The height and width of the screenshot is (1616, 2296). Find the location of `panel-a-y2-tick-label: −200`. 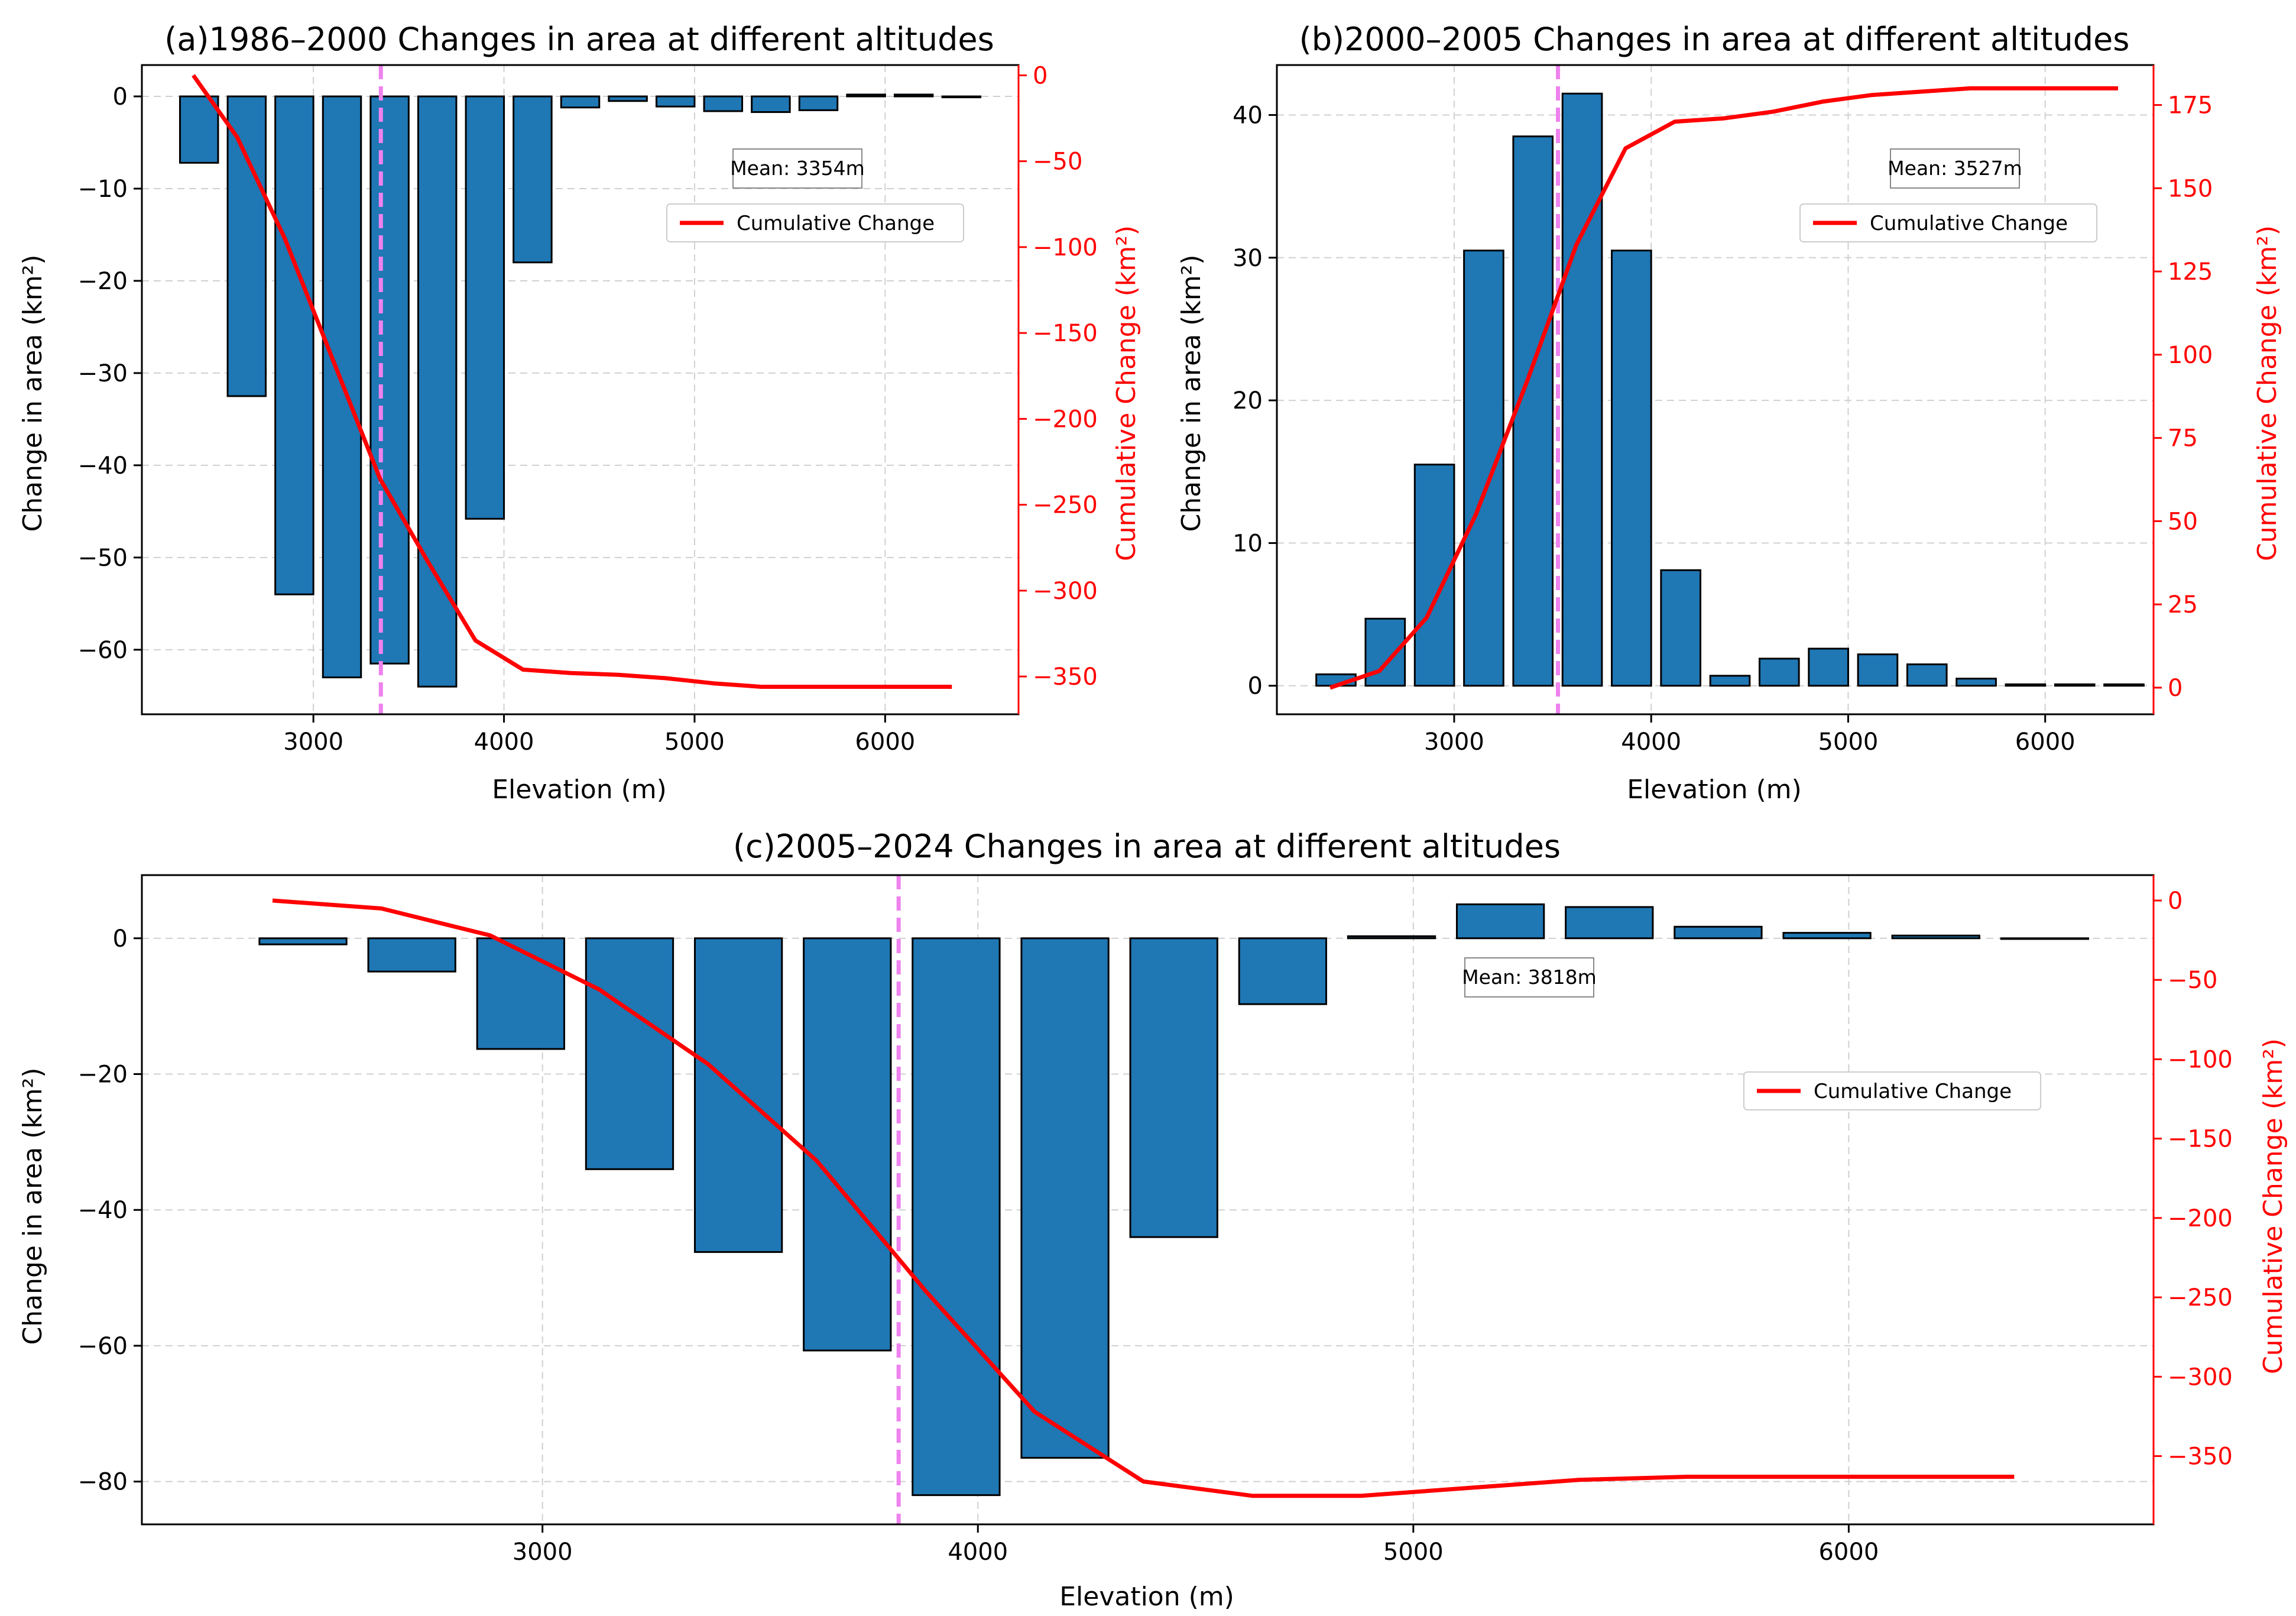

panel-a-y2-tick-label: −200 is located at coordinates (1065, 419).